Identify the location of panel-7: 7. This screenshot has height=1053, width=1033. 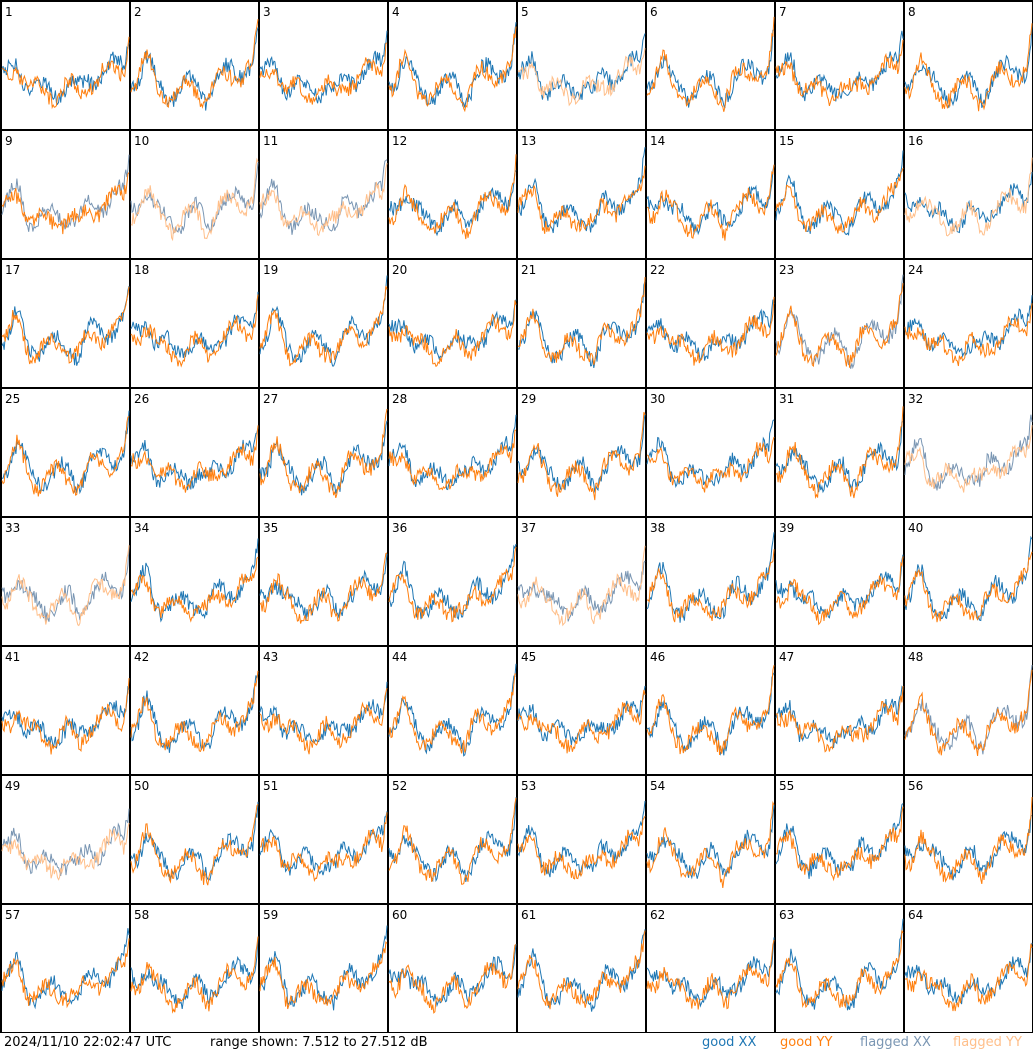
(839, 65).